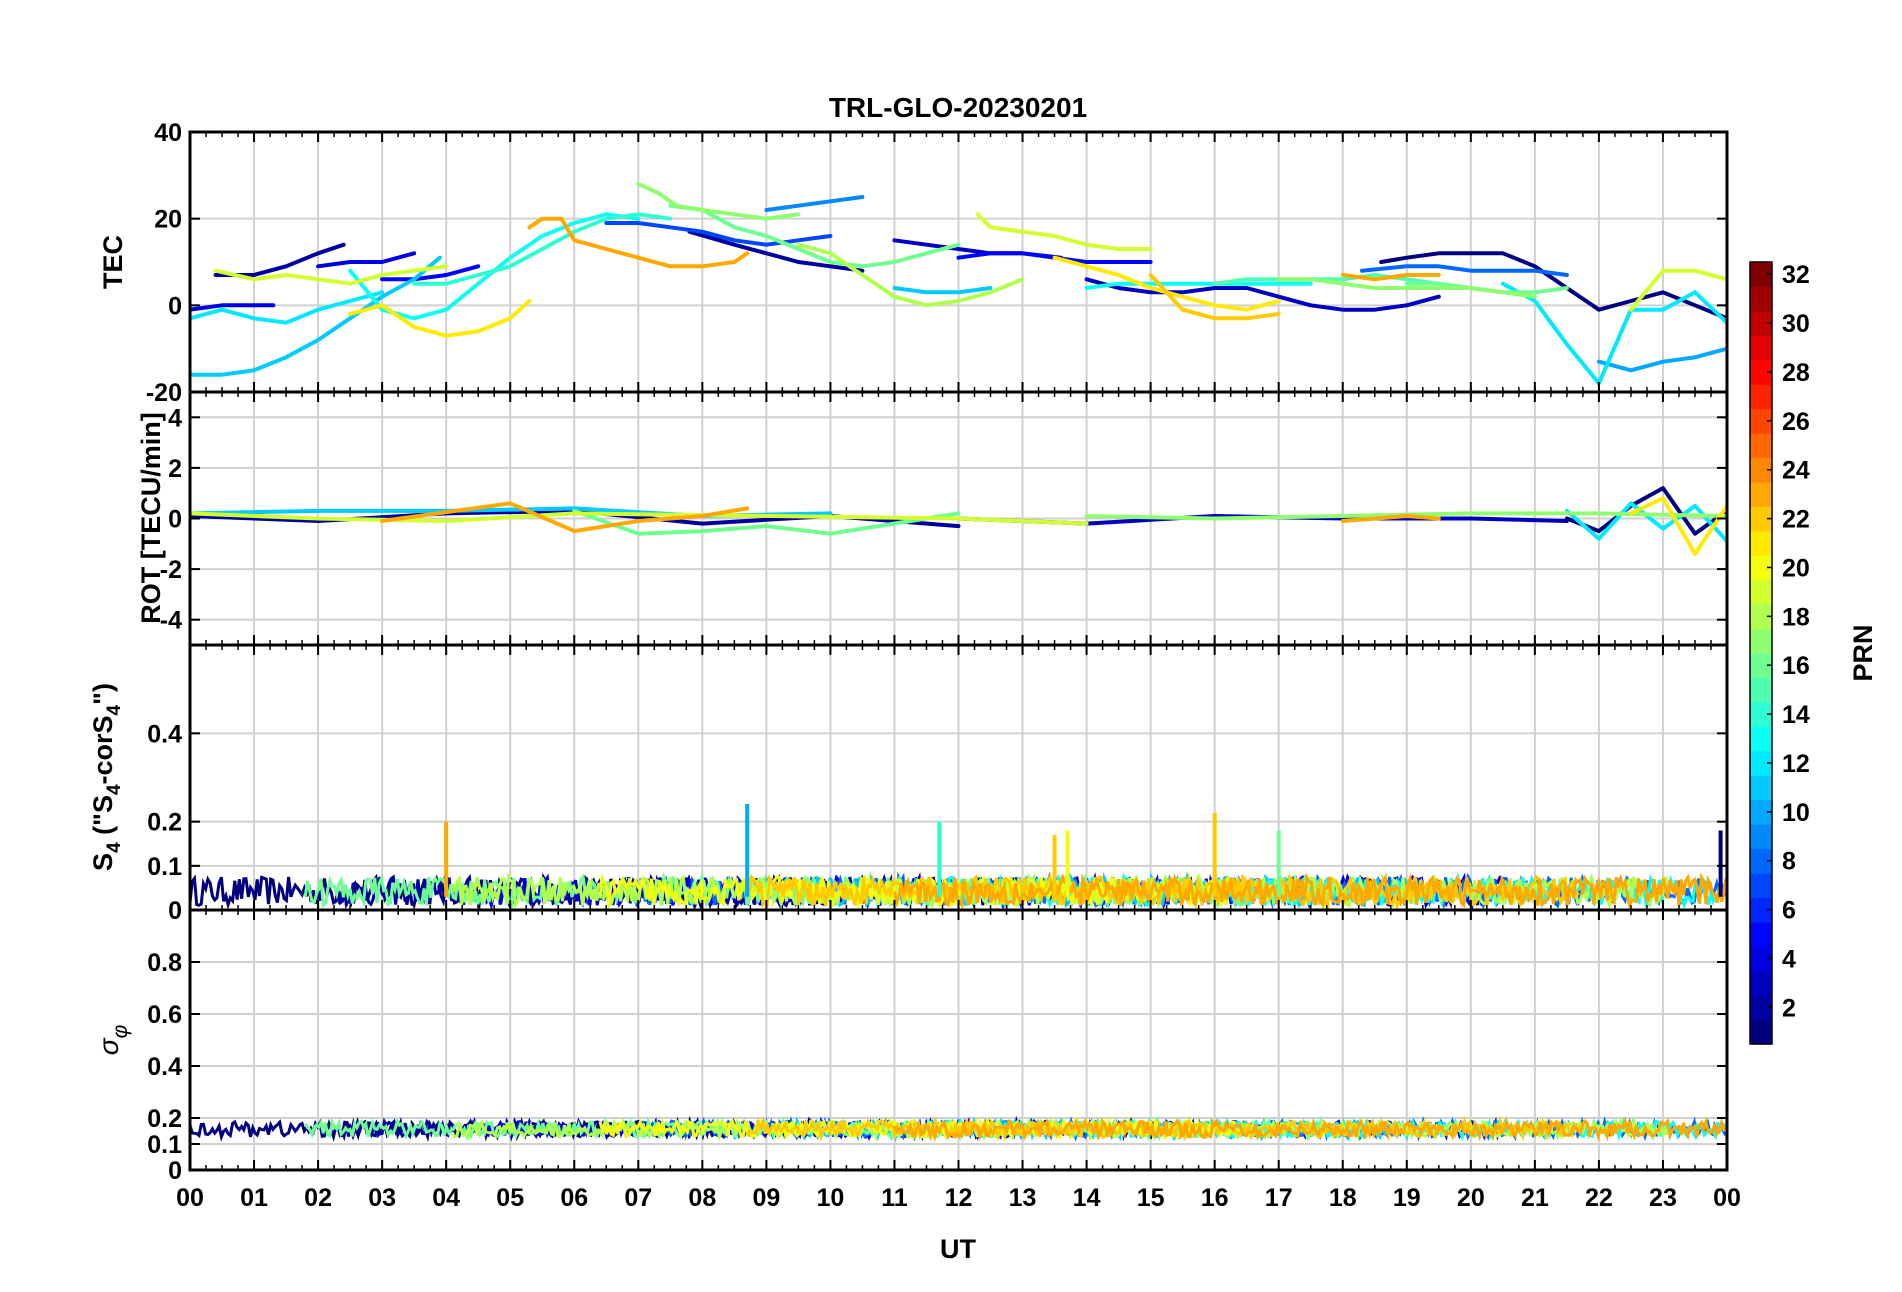  What do you see at coordinates (164, 1119) in the screenshot?
I see `y-tick-label: 0.2` at bounding box center [164, 1119].